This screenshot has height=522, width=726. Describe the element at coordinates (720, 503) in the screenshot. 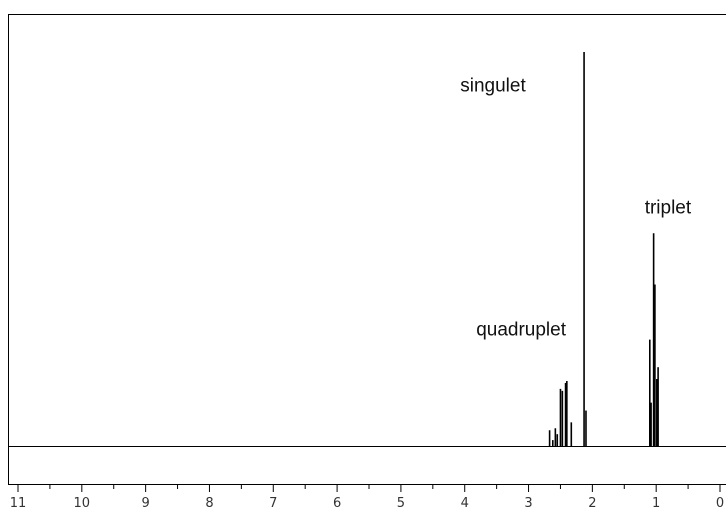

I see `x-tick-label: 0` at that location.